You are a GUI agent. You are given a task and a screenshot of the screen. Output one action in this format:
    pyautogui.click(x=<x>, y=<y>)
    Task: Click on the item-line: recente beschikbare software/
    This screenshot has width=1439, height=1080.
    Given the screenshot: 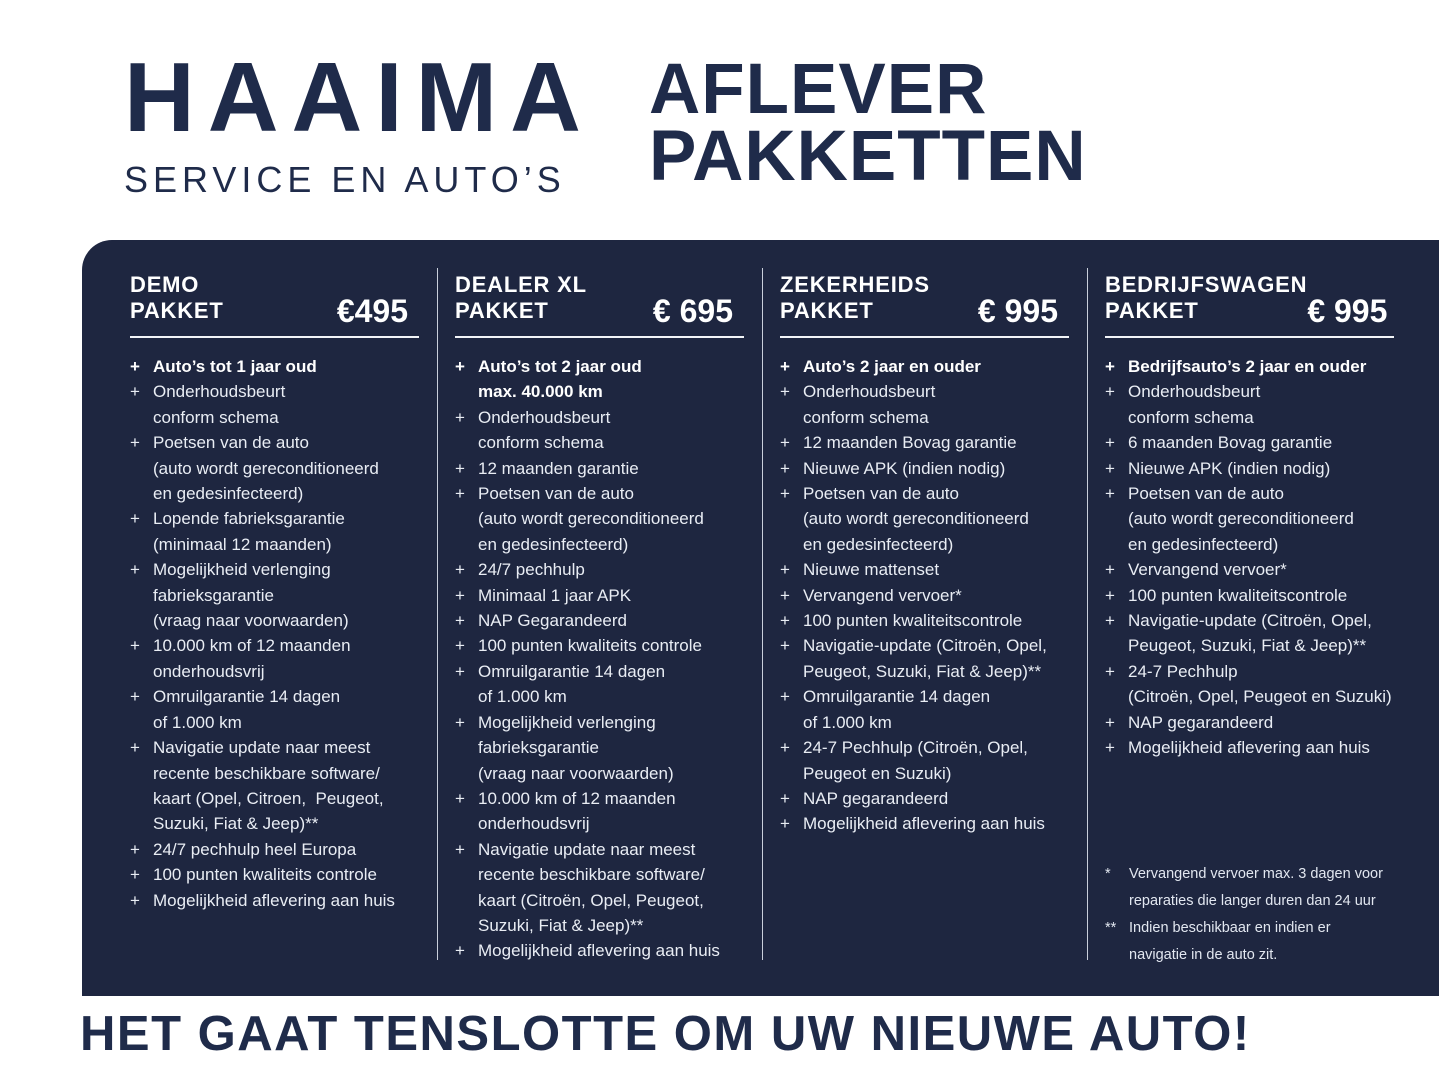 What is the action you would take?
    pyautogui.click(x=591, y=875)
    